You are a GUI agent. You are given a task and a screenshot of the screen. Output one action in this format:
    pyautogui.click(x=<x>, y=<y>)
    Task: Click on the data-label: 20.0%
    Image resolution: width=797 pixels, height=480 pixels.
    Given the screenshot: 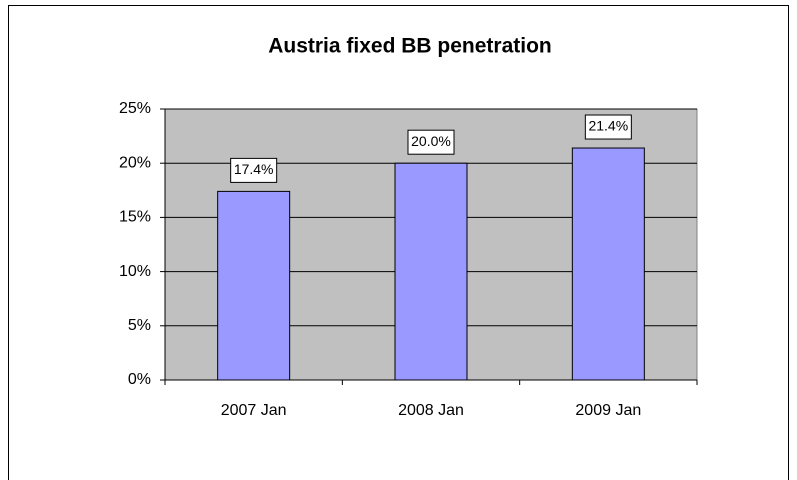 What is the action you would take?
    pyautogui.click(x=431, y=141)
    